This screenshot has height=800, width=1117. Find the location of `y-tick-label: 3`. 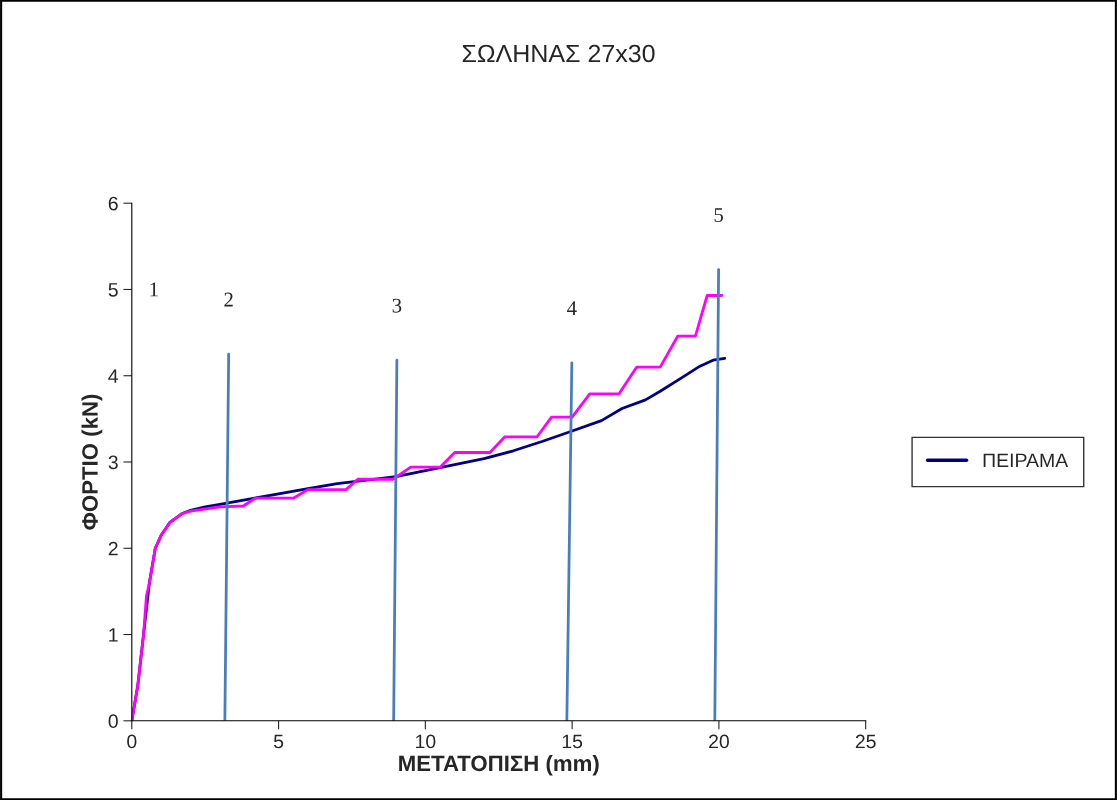

y-tick-label: 3 is located at coordinates (113, 462).